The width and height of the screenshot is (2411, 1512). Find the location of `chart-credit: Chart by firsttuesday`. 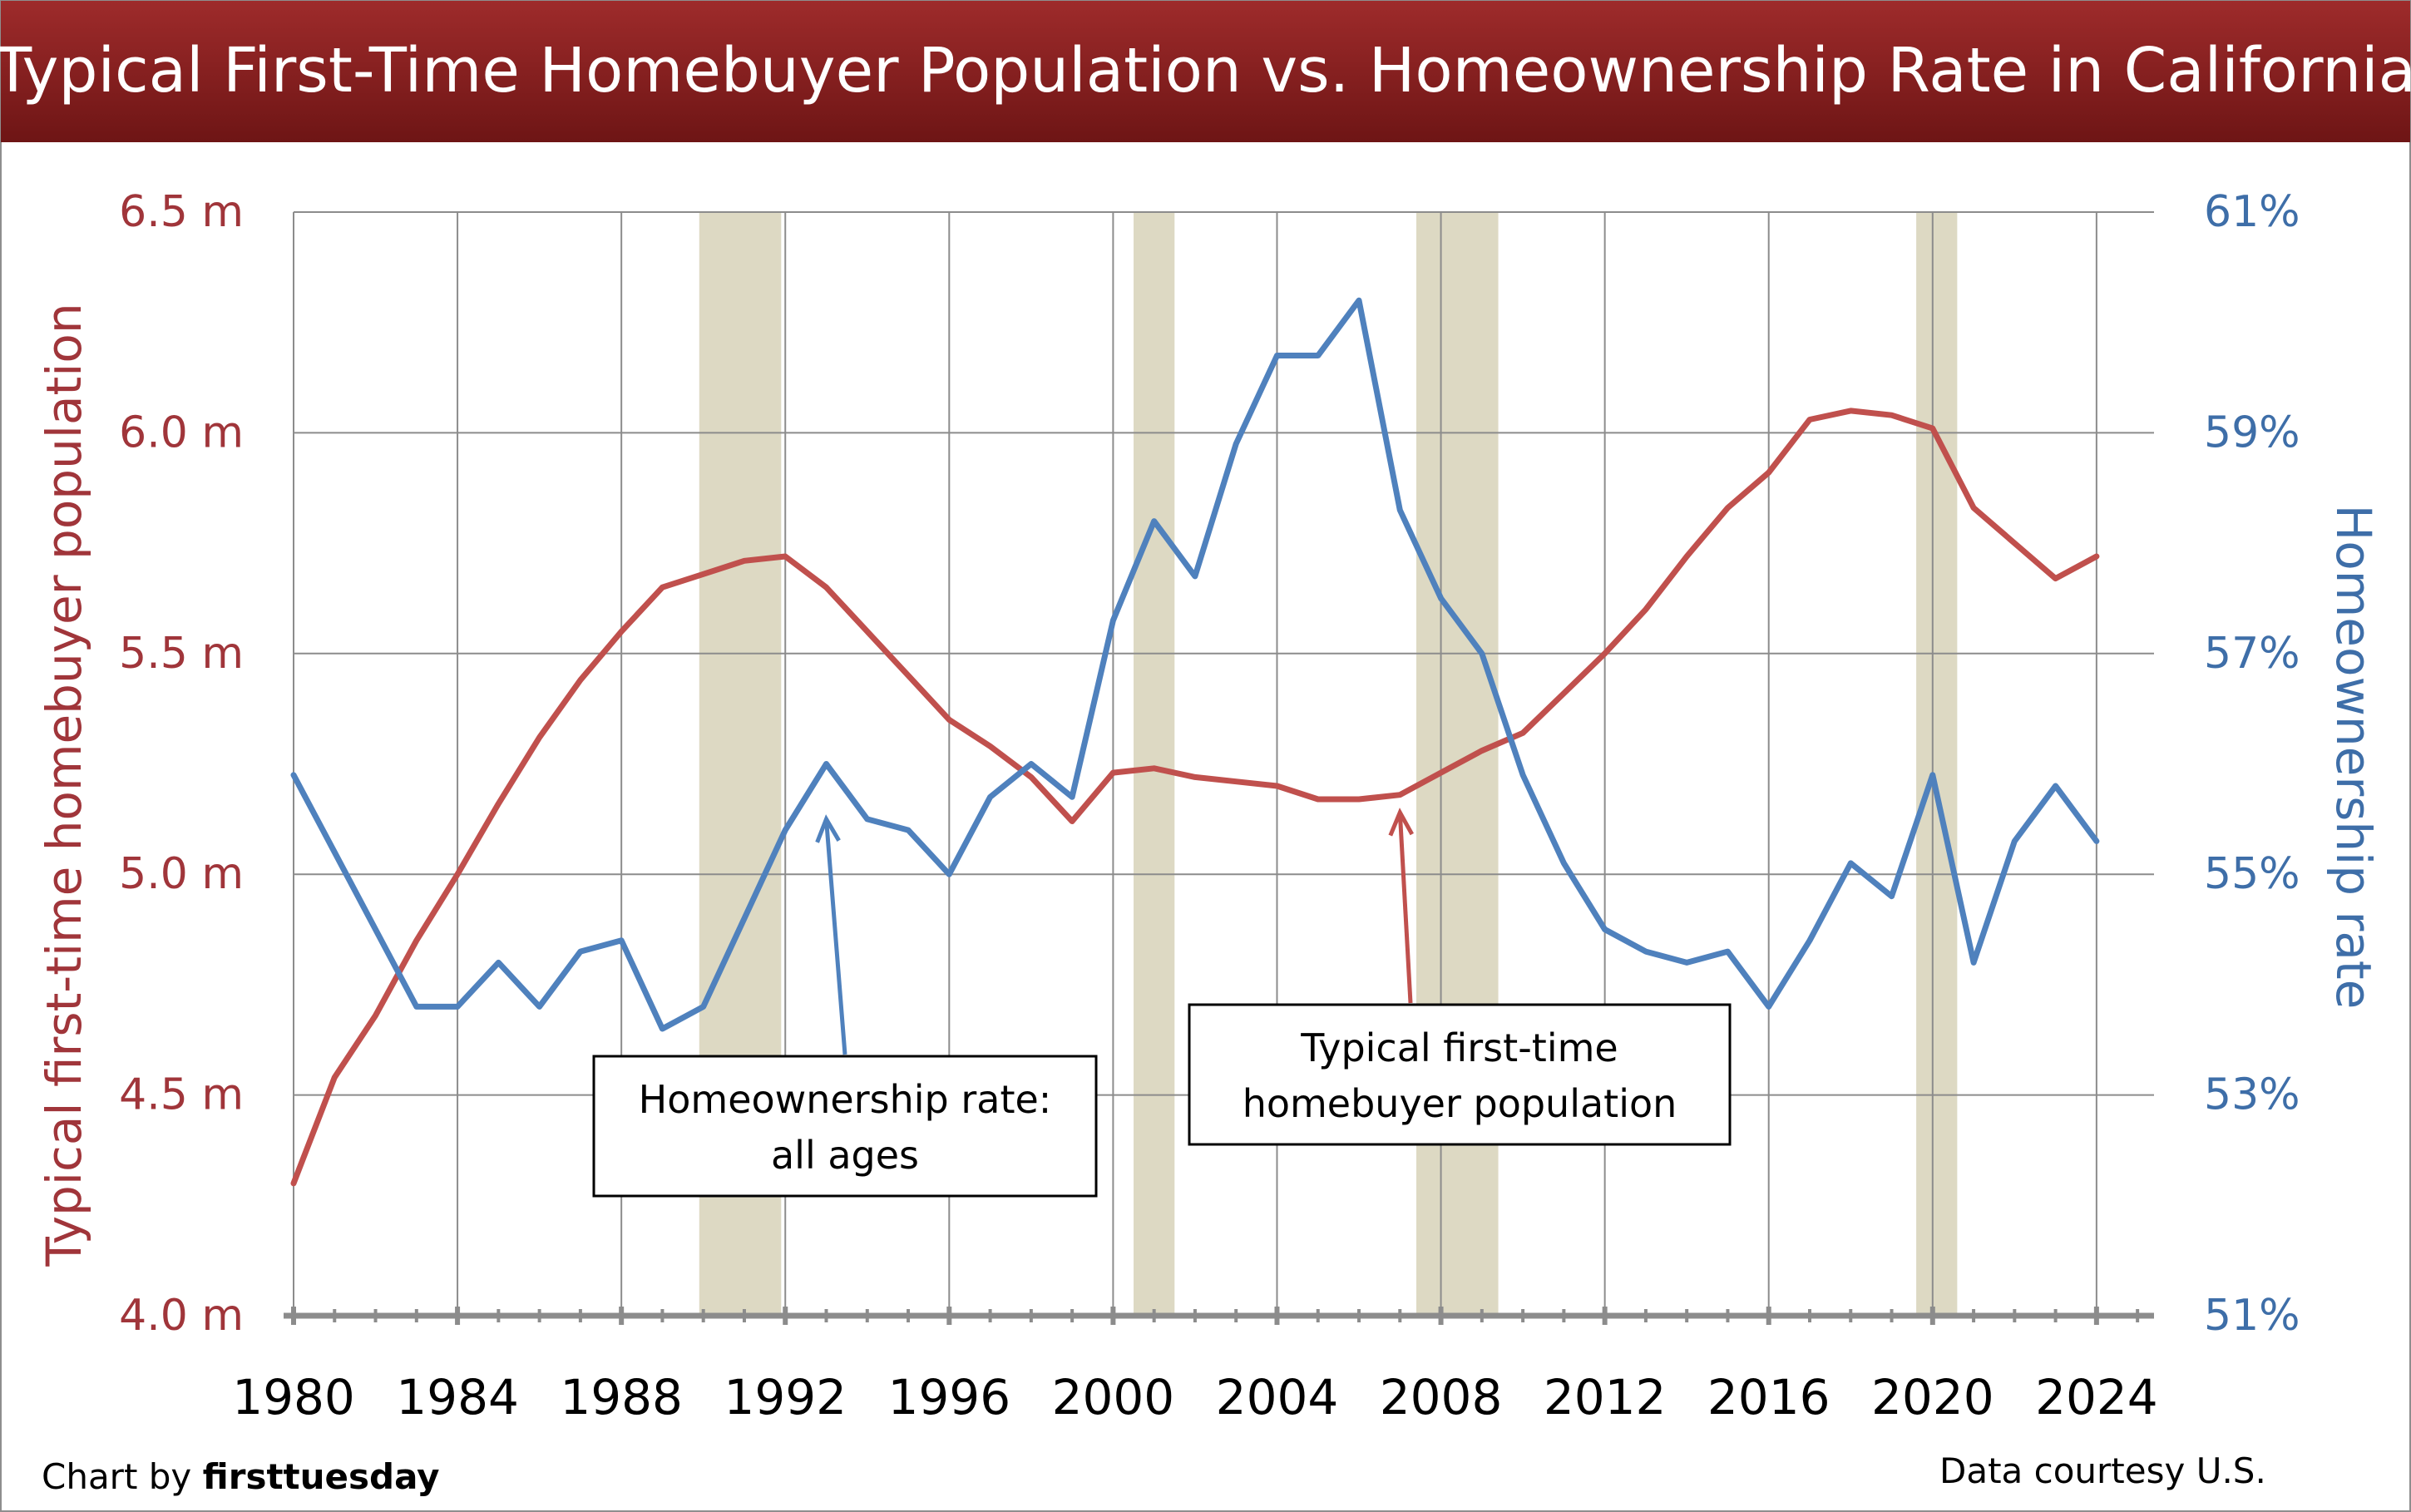

chart-credit: Chart by firsttuesday is located at coordinates (241, 1476).